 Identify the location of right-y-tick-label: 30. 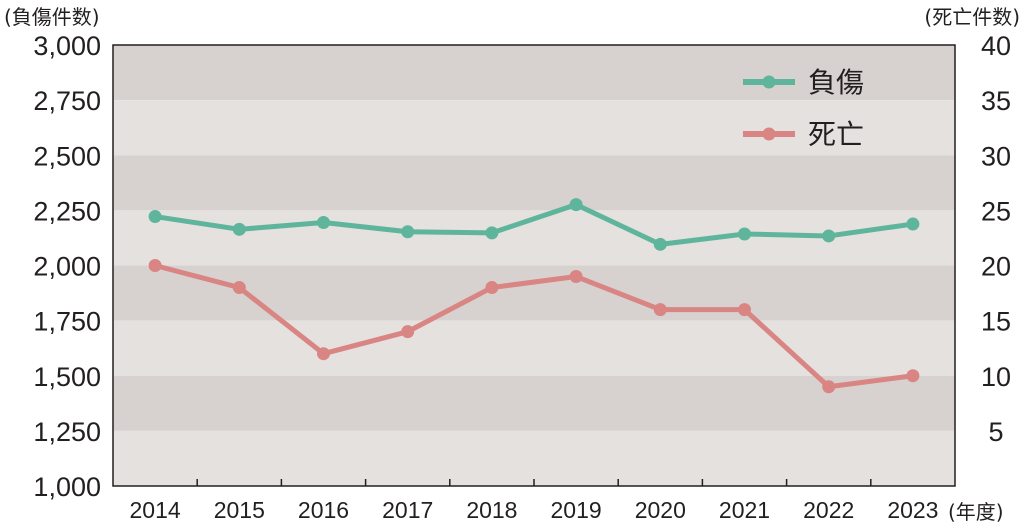
(996, 156).